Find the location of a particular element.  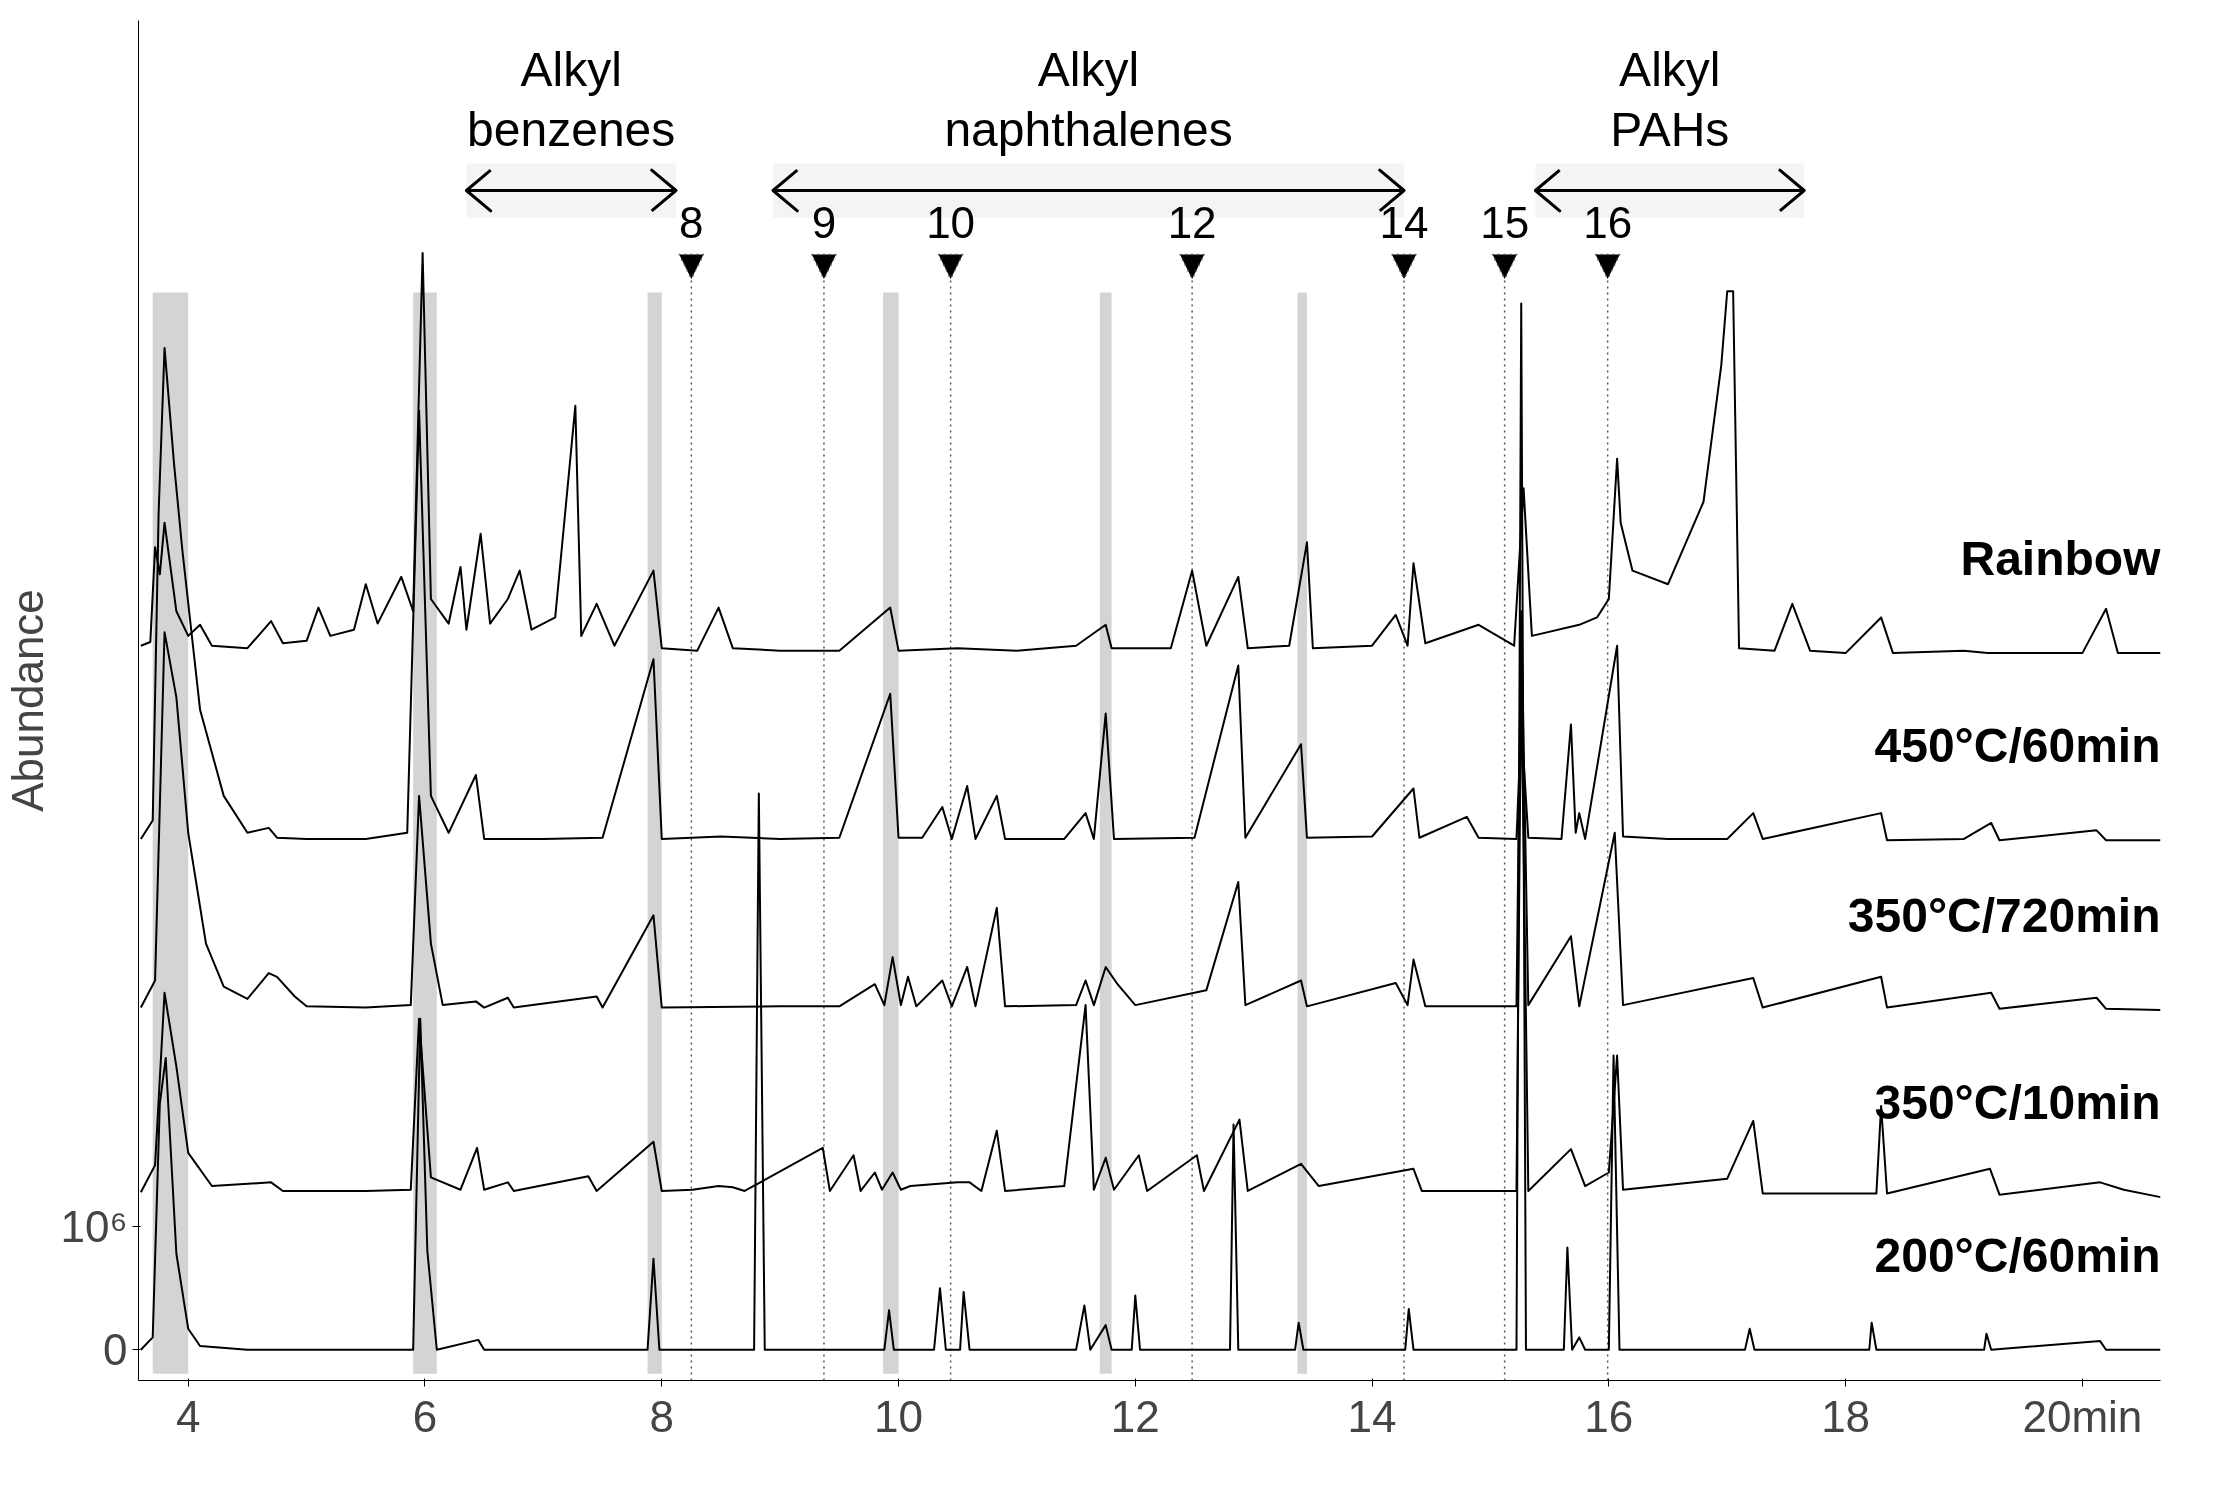

ref-line-label: 10 is located at coordinates (951, 223).